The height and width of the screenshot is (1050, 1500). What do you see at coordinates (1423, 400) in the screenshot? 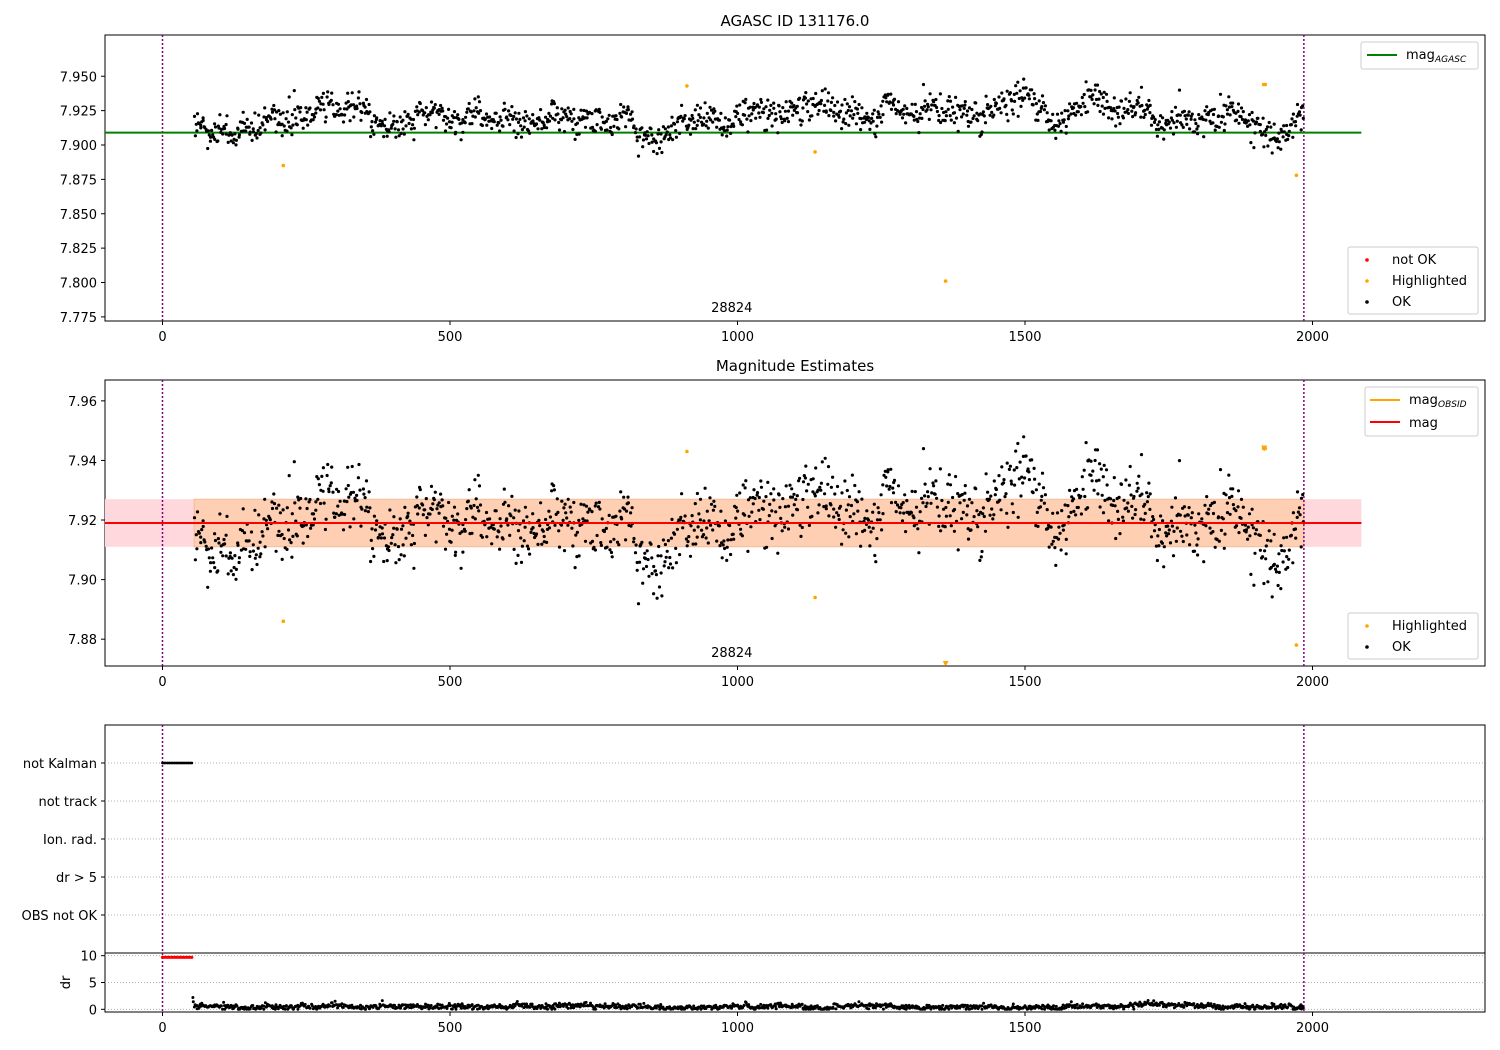
I see `legend-label: mag` at bounding box center [1423, 400].